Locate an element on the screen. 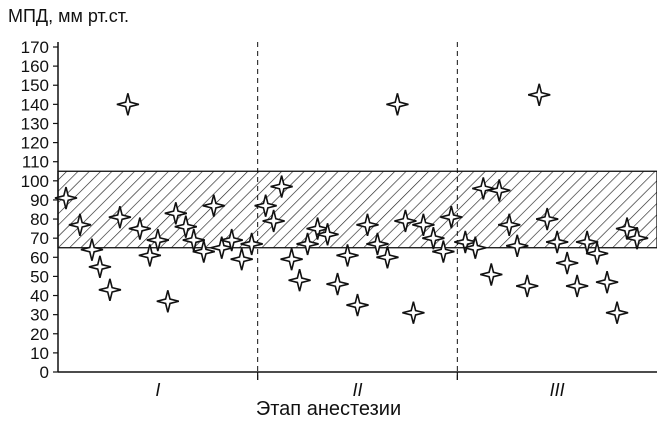 The image size is (657, 426). y-tick-label: 20 is located at coordinates (39, 334).